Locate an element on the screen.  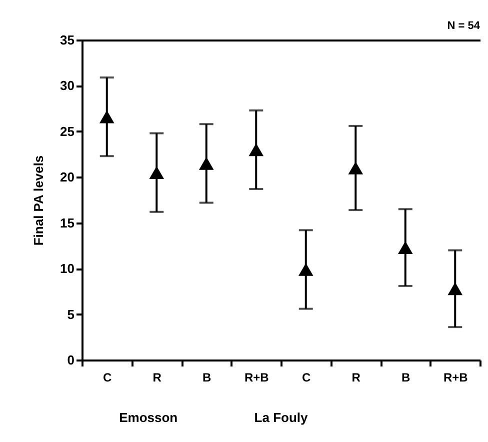
text: Emosson is located at coordinates (148, 417).